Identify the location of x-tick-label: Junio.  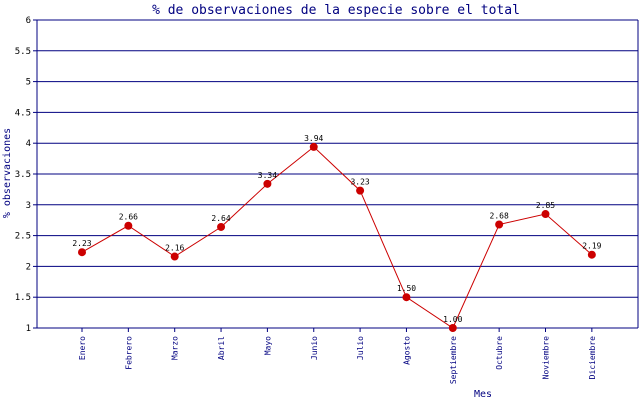
(314, 348).